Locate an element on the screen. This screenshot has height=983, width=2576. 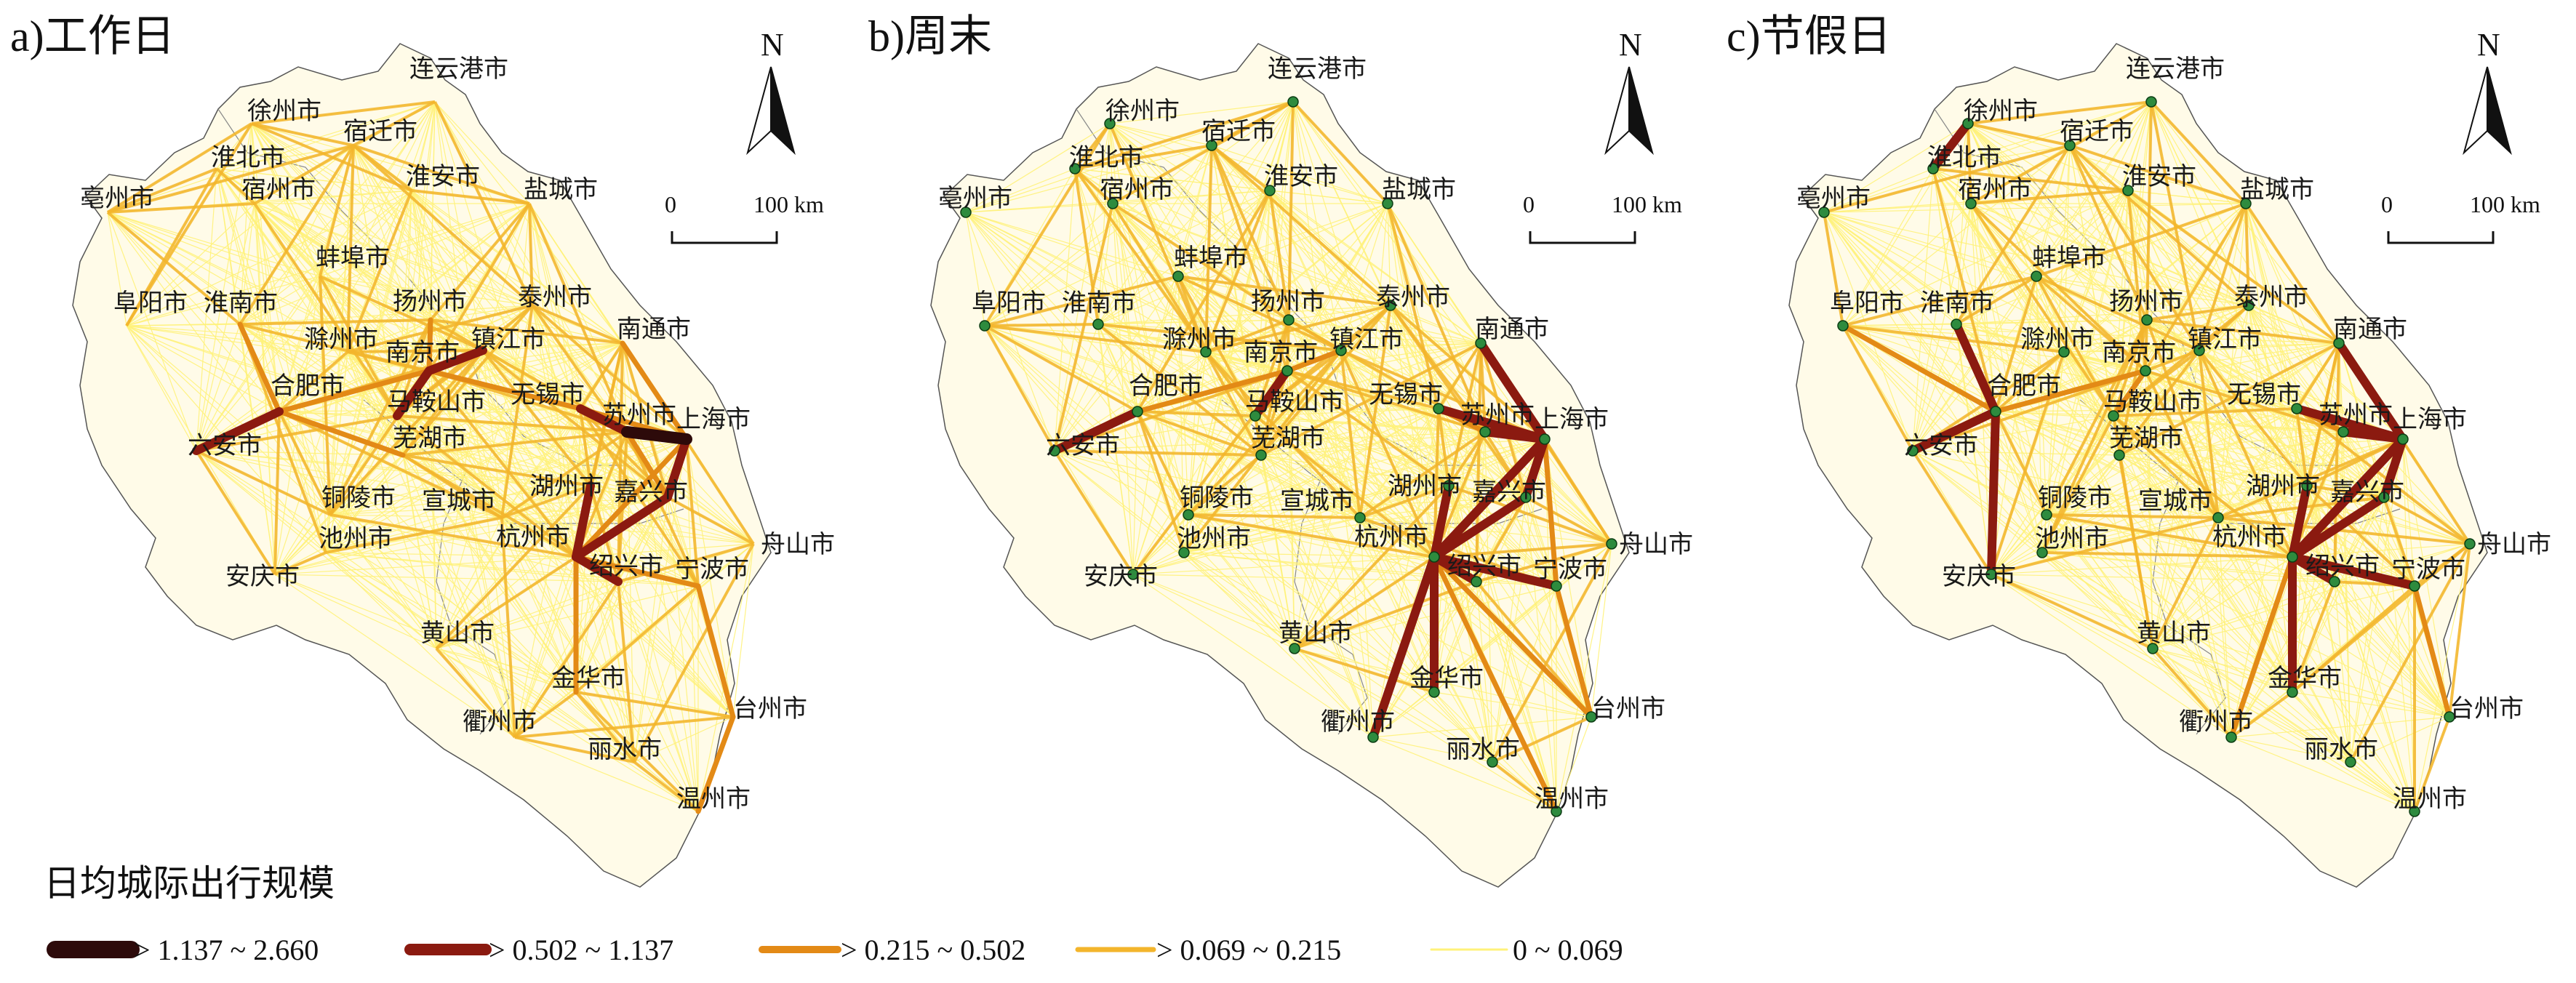
flow-lines-major is located at coordinates (1322, 576).